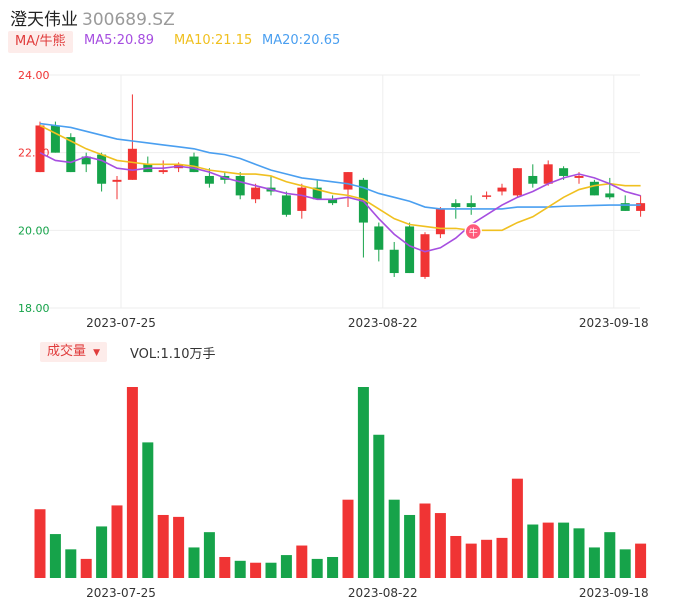  What do you see at coordinates (121, 593) in the screenshot?
I see `volume-x-tick-label: 2023-07-25` at bounding box center [121, 593].